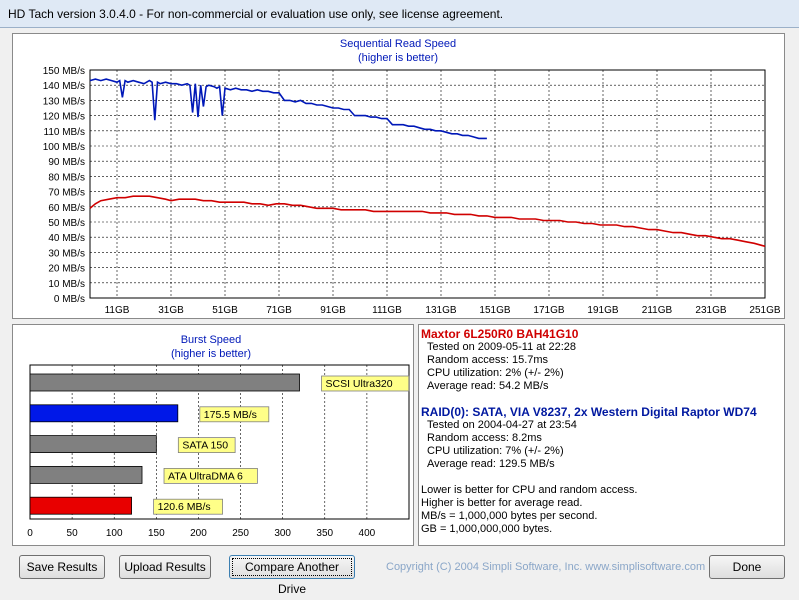 The height and width of the screenshot is (600, 799). What do you see at coordinates (64, 71) in the screenshot?
I see `seq-y-tick-label: 150 MB/s` at bounding box center [64, 71].